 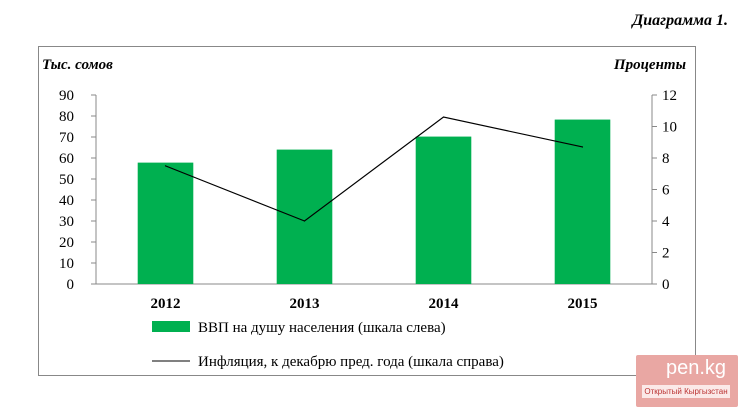 I want to click on y2-tick-label: 6, so click(x=666, y=191).